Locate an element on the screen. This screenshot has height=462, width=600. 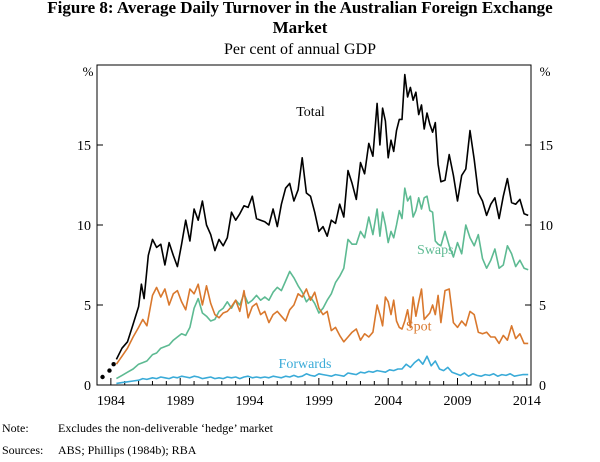
x-tick-label: 2014 is located at coordinates (527, 401).